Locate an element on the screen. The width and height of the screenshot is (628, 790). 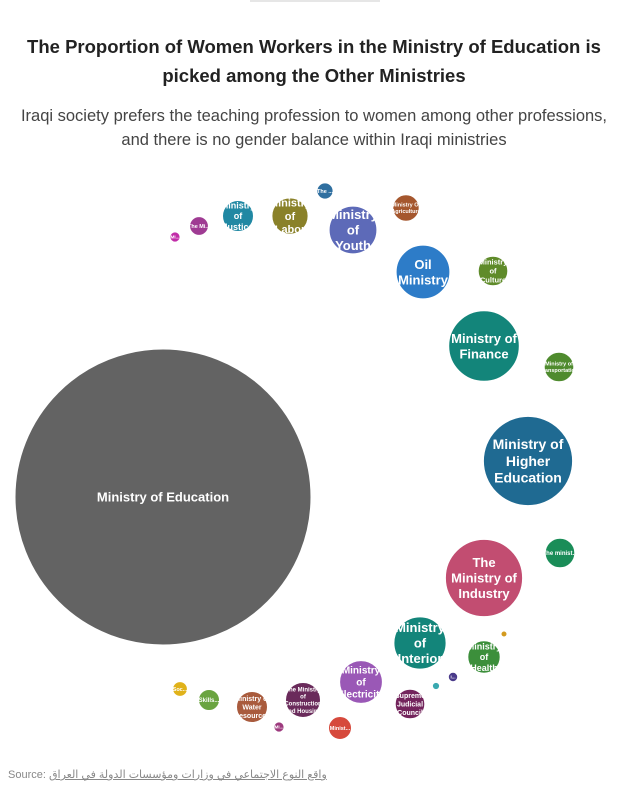
bubble-label: Ministry of Water Resources is located at coordinates (252, 708).